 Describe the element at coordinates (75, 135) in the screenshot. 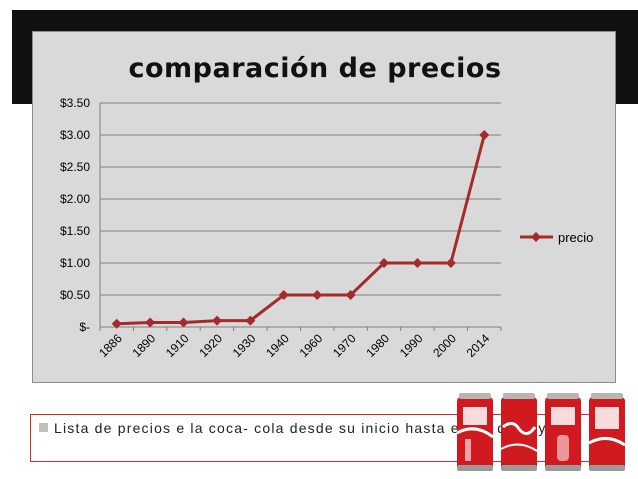

I see `y-tick-label: $3.00` at that location.